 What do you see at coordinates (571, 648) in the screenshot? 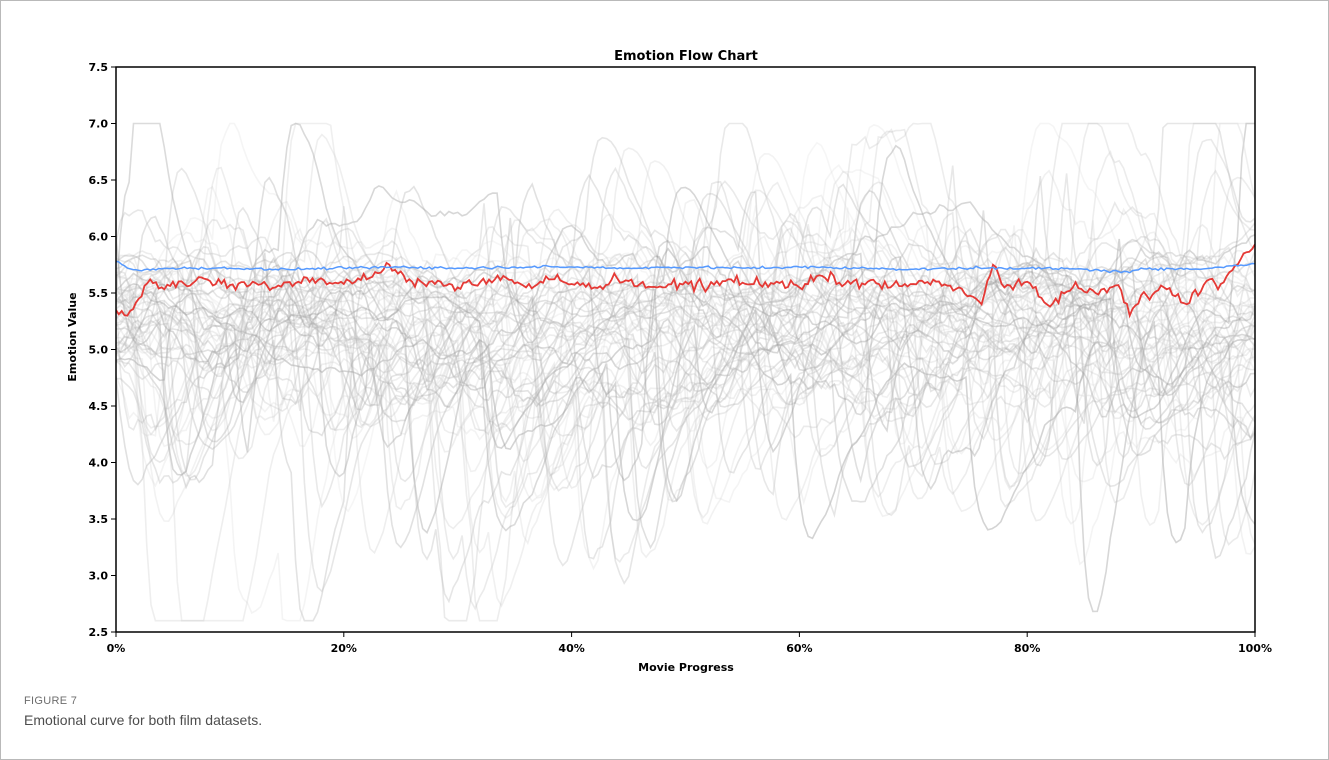
I see `x-tick-label: 40%` at bounding box center [571, 648].